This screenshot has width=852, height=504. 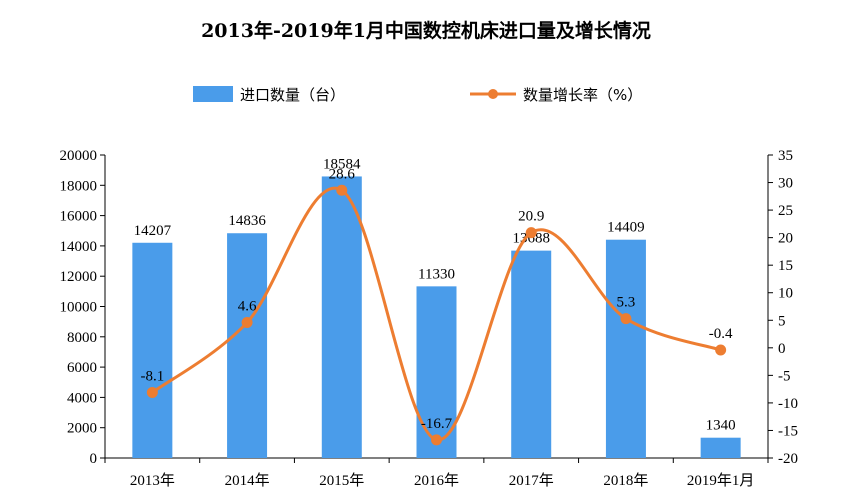 I want to click on right-axis-tick-label: 35, so click(x=785, y=156).